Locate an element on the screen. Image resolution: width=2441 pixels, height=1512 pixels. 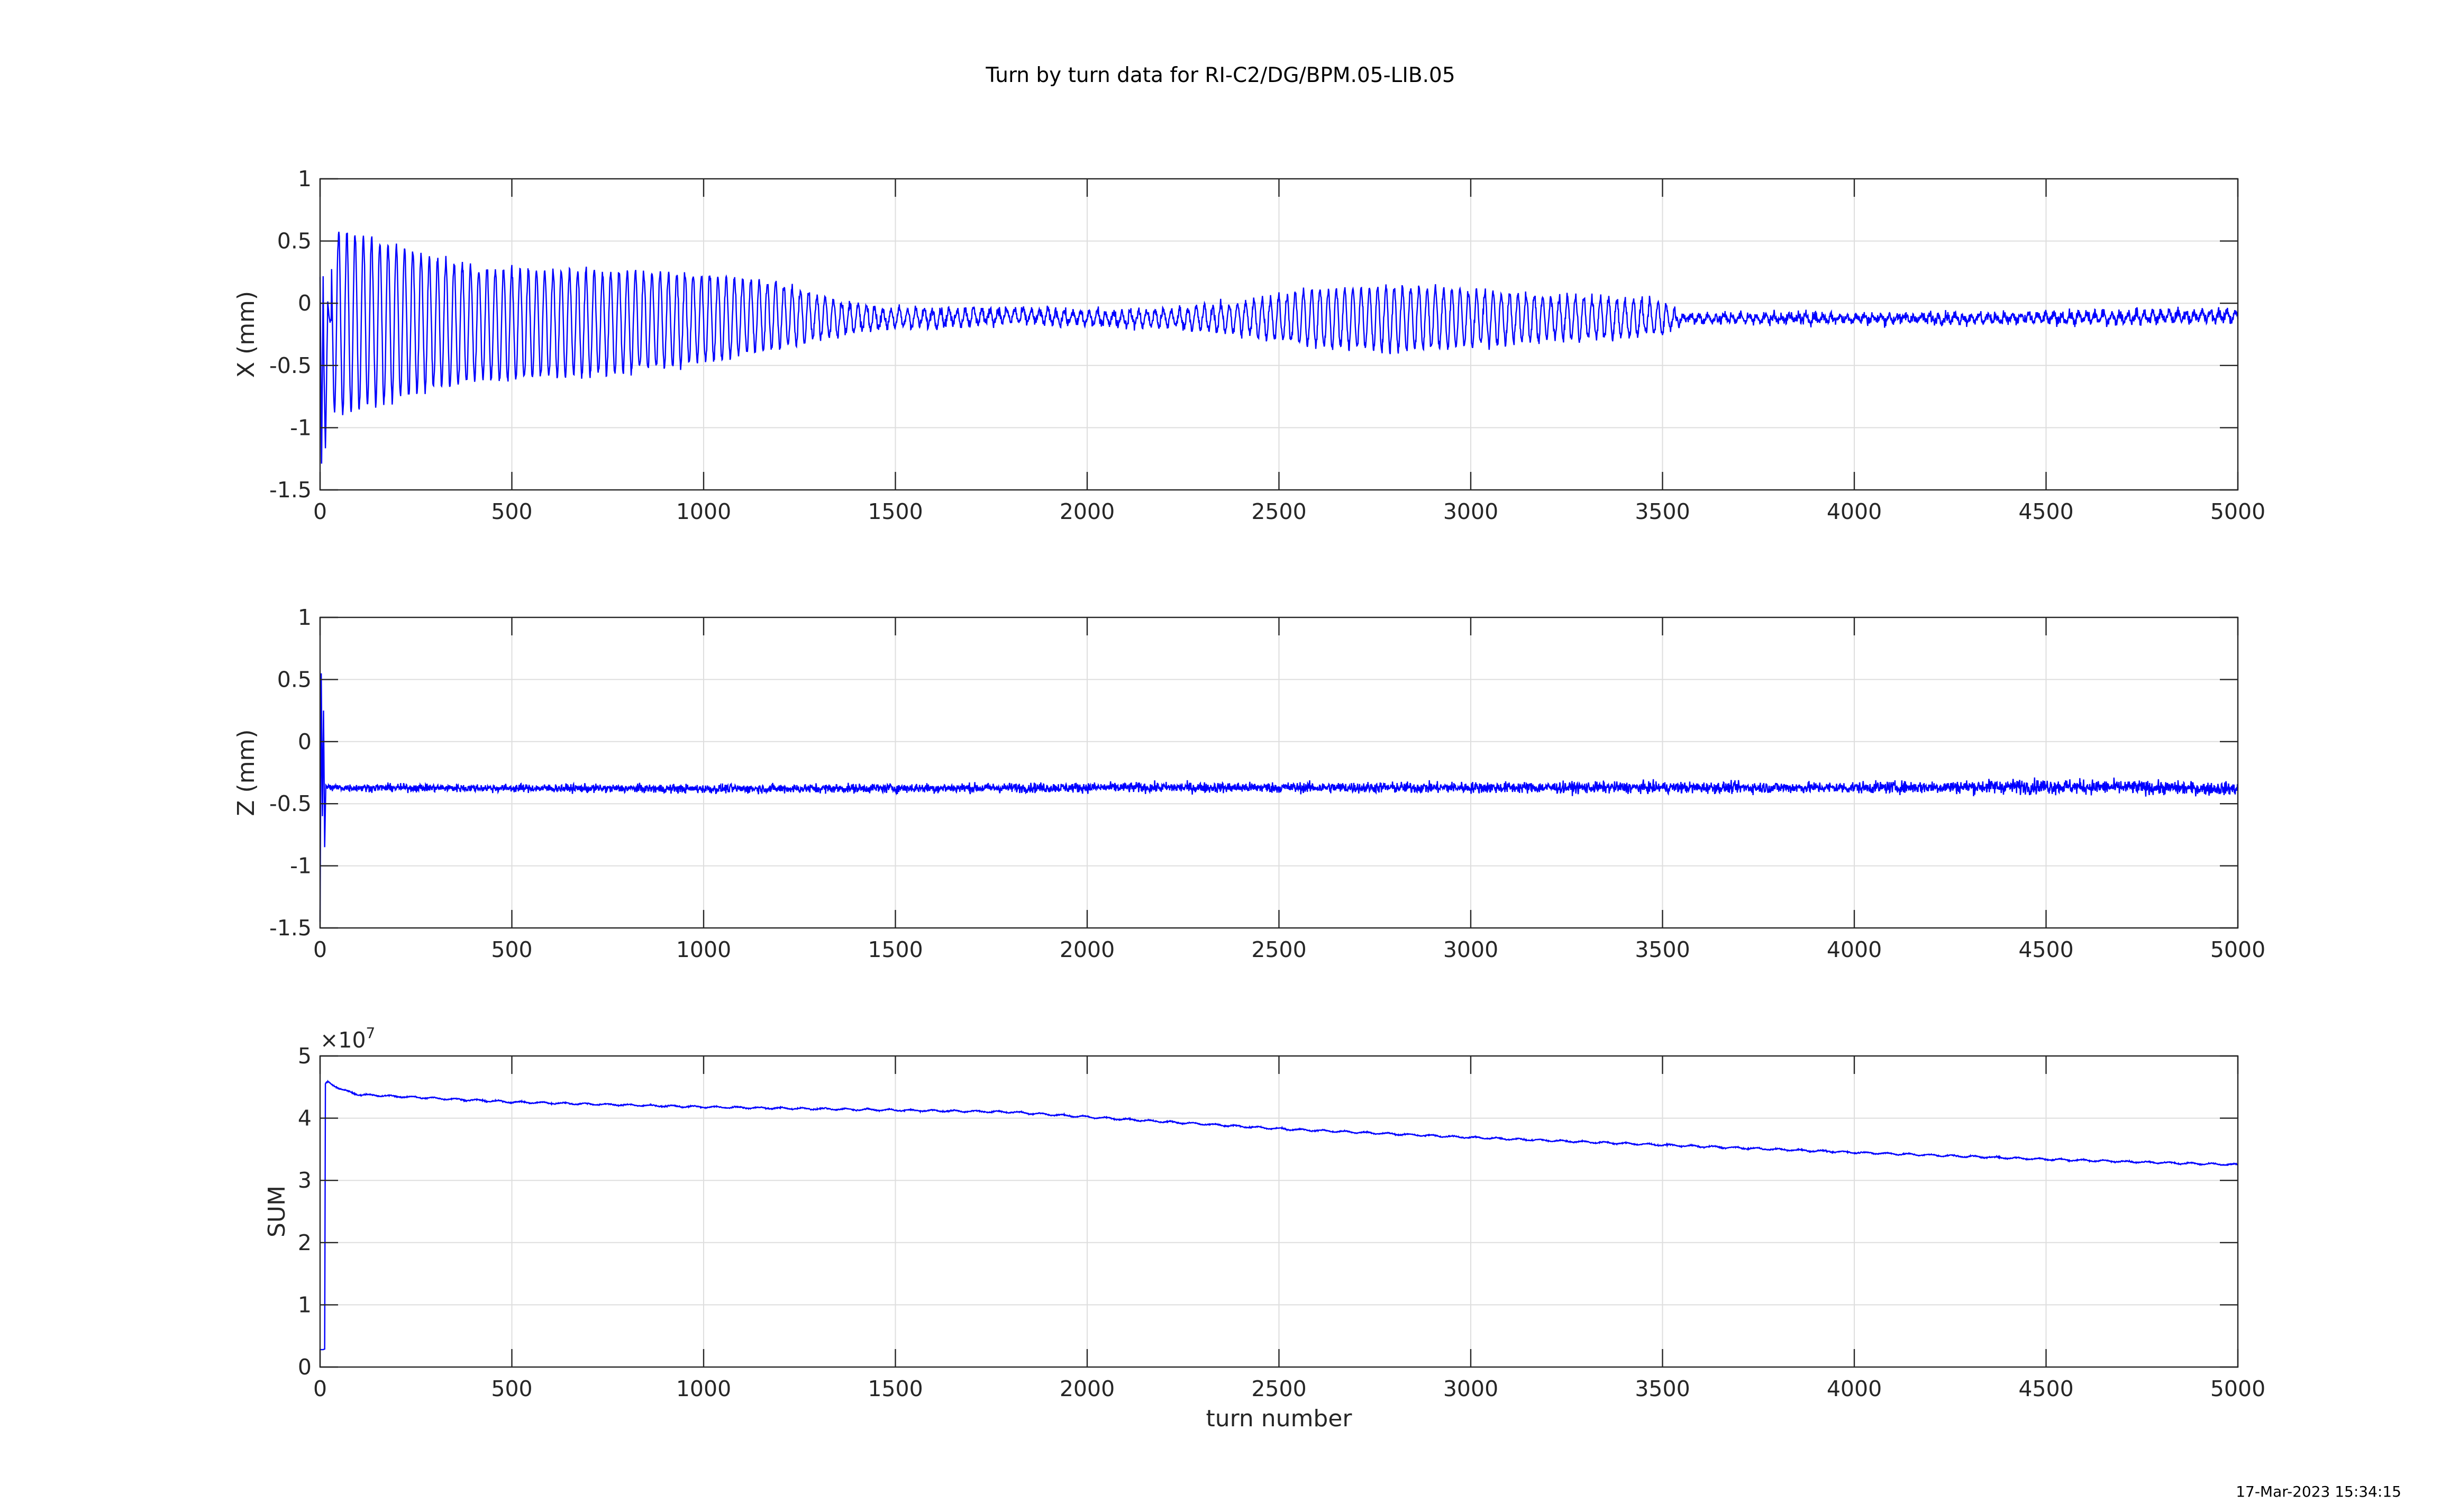
z-position-xtick-label: 5000 is located at coordinates (2237, 949).